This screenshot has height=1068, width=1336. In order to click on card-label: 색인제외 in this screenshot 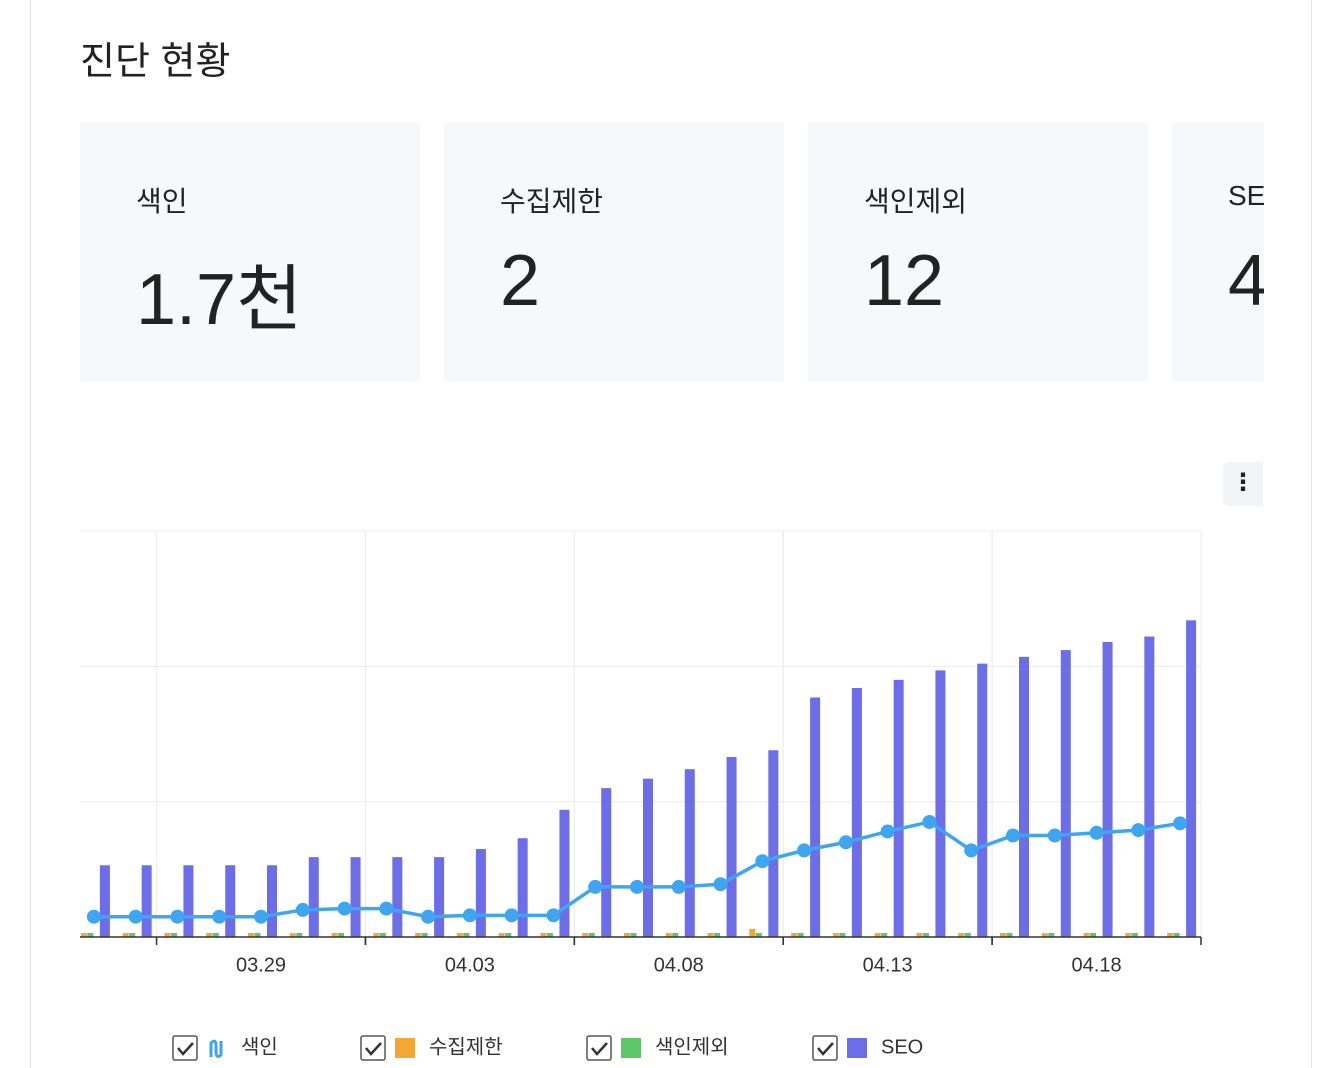, I will do `click(916, 201)`.